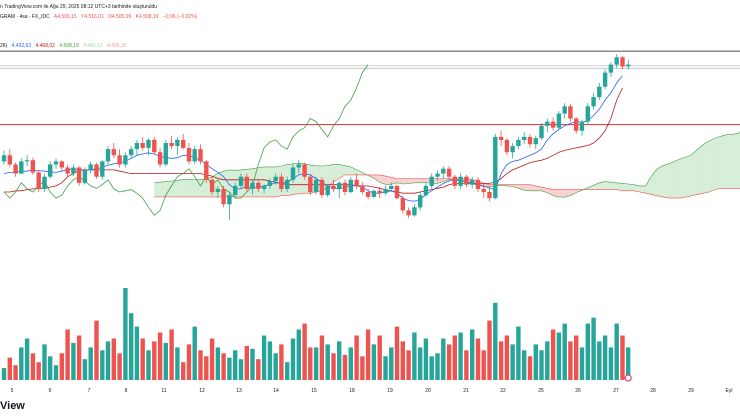 This screenshot has height=420, width=740. I want to click on x-tick-label: Eyl, so click(729, 391).